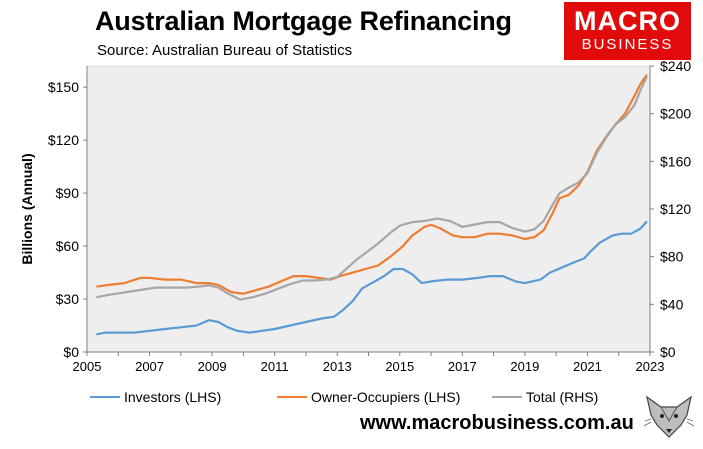  Describe the element at coordinates (149, 366) in the screenshot. I see `x-tick-label: 2007` at that location.